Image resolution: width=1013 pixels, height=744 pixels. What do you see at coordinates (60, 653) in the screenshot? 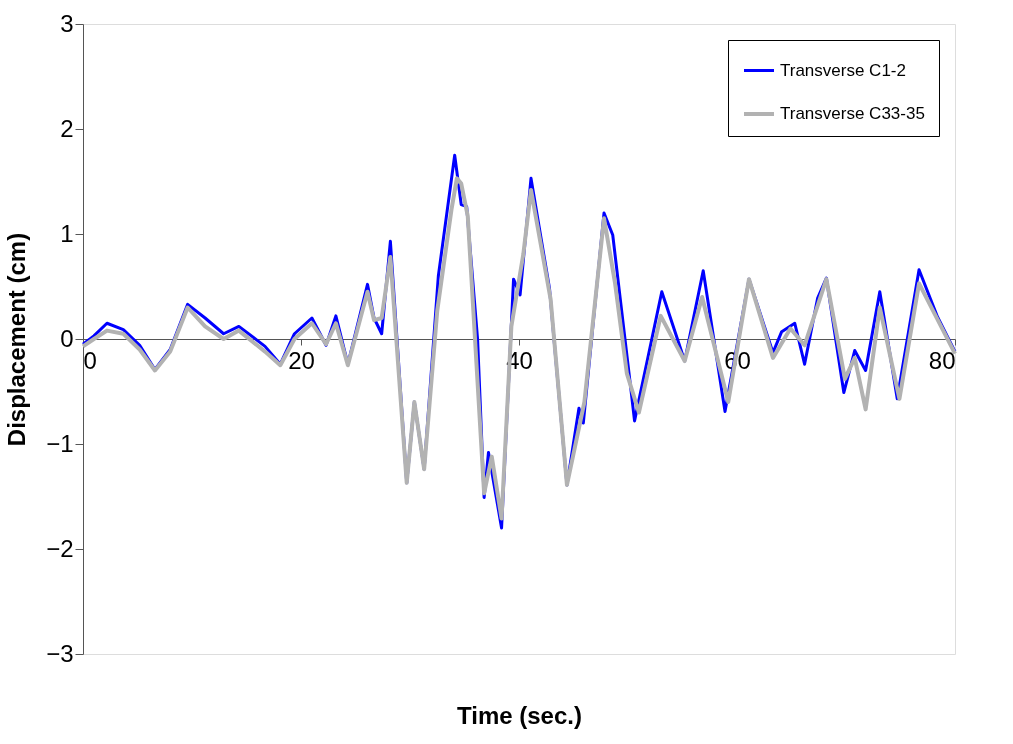
I see `y-tick-label: −3` at bounding box center [60, 653].